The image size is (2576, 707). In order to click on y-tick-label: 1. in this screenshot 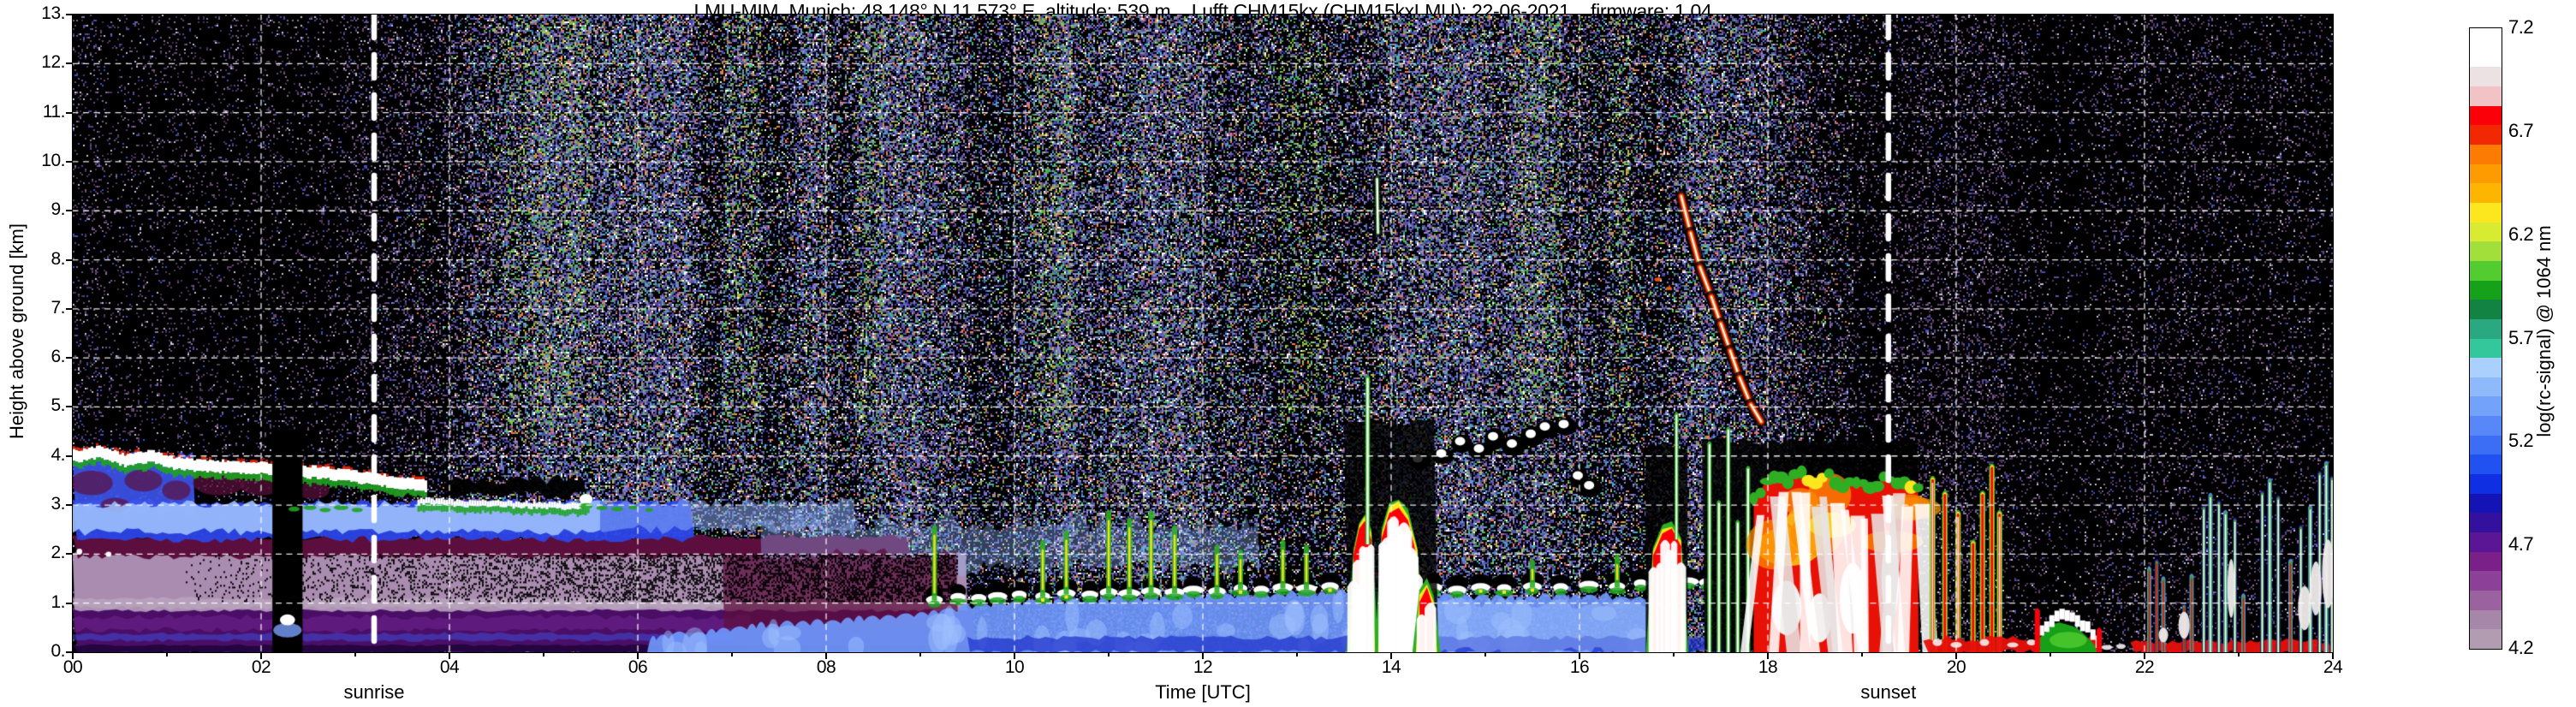, I will do `click(58, 601)`.